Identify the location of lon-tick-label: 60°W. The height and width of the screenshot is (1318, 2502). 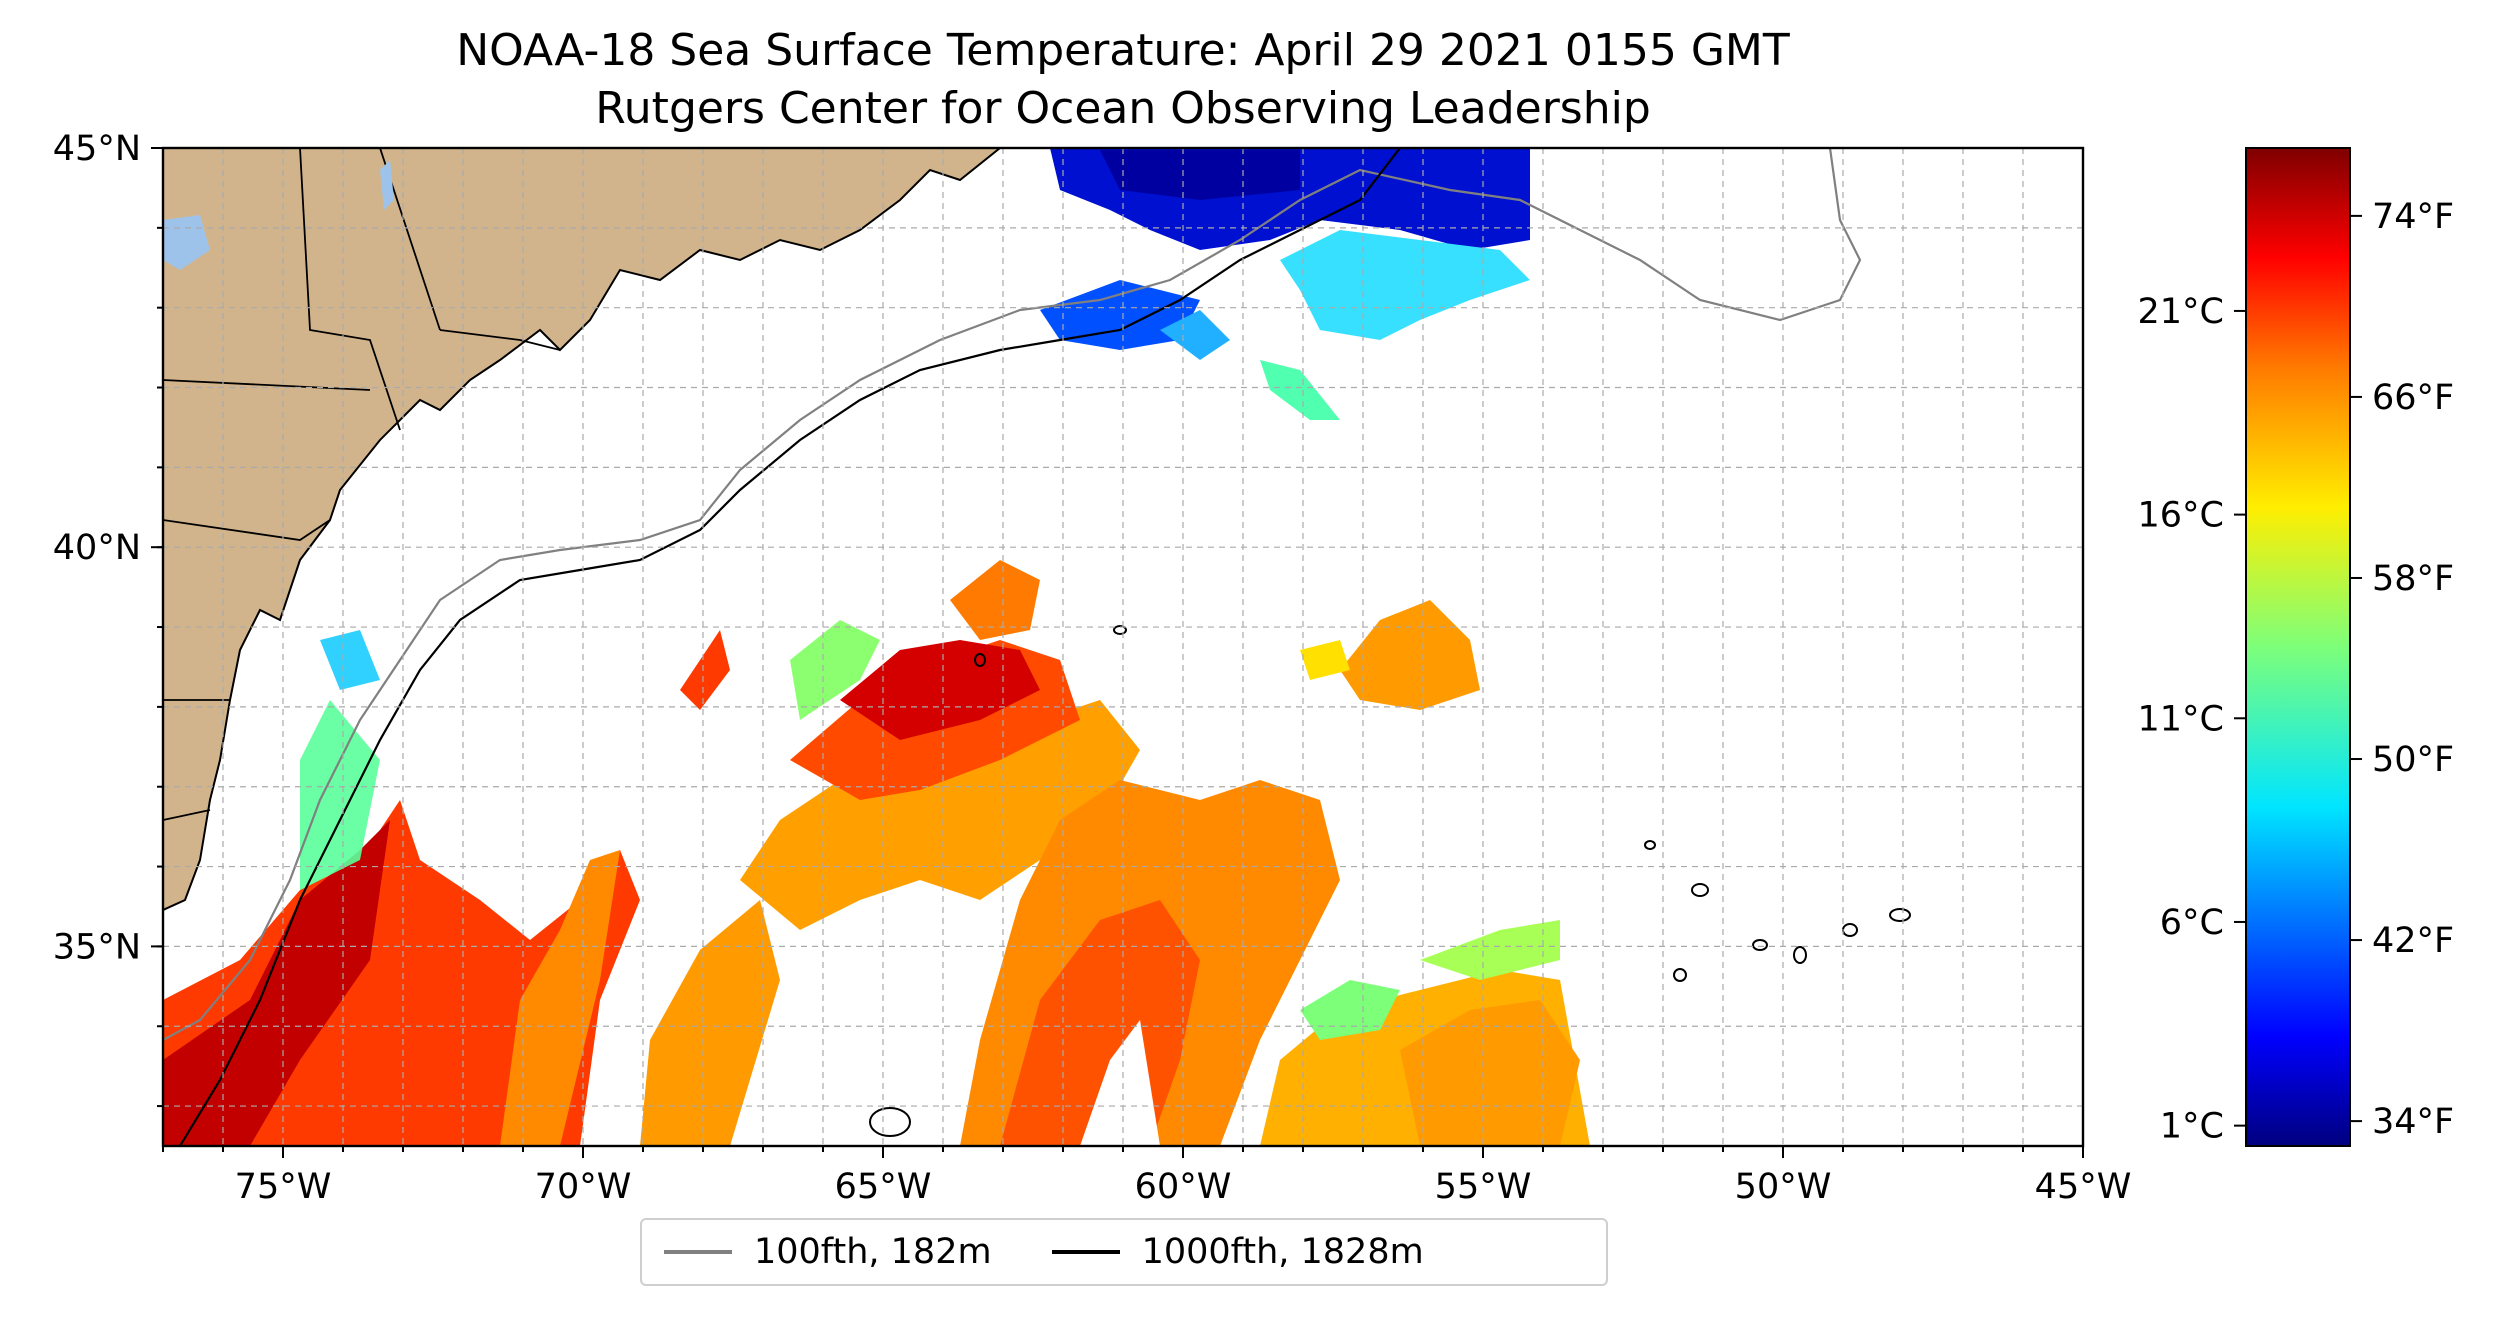
(1183, 1187).